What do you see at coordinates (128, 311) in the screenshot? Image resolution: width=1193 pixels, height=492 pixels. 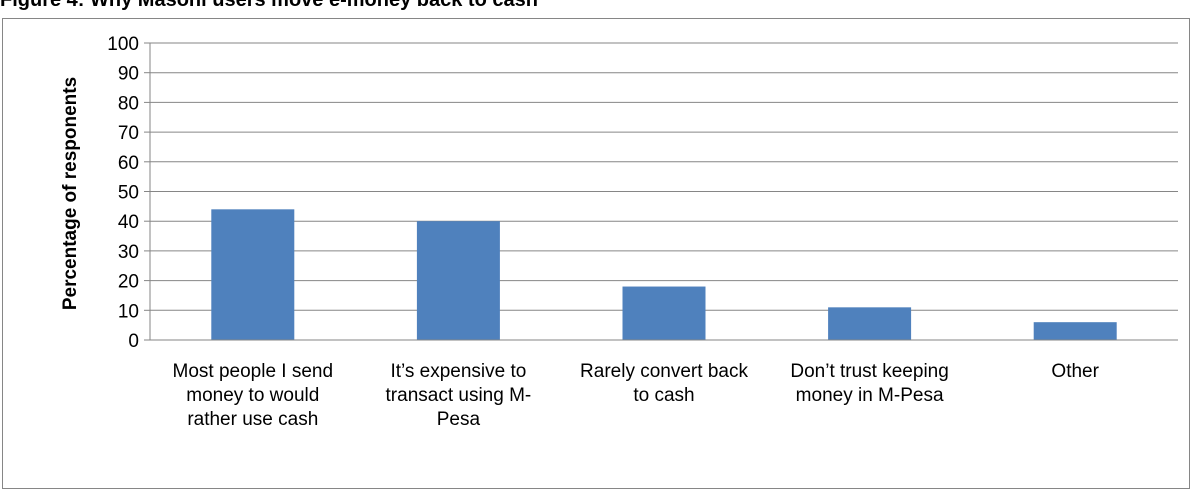 I see `y-tick-label: 10` at bounding box center [128, 311].